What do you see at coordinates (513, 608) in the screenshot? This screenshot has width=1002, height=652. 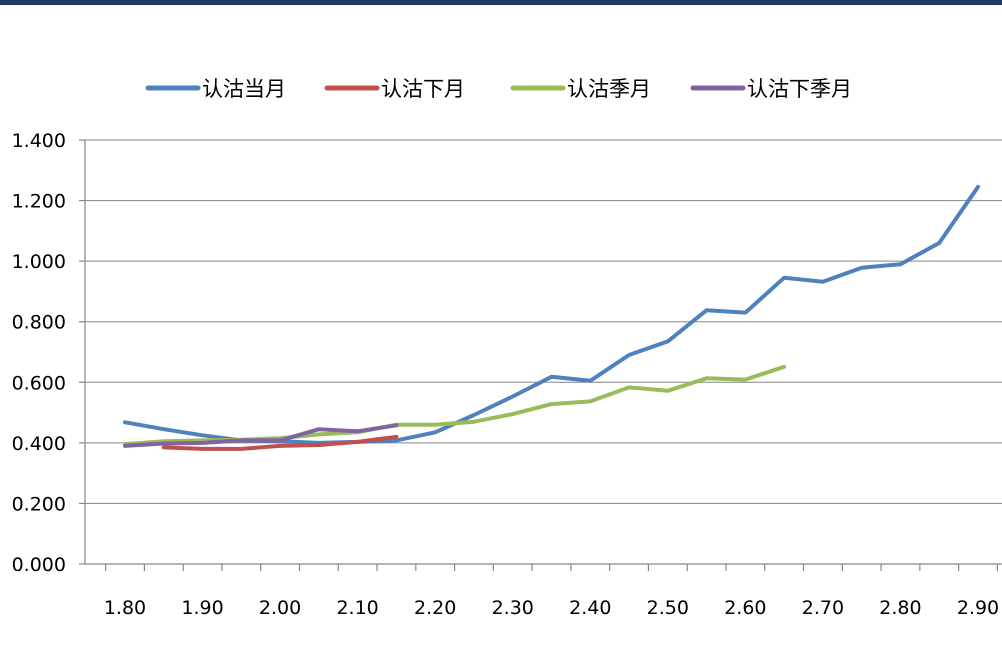 I see `x-tick-label: 2.30` at bounding box center [513, 608].